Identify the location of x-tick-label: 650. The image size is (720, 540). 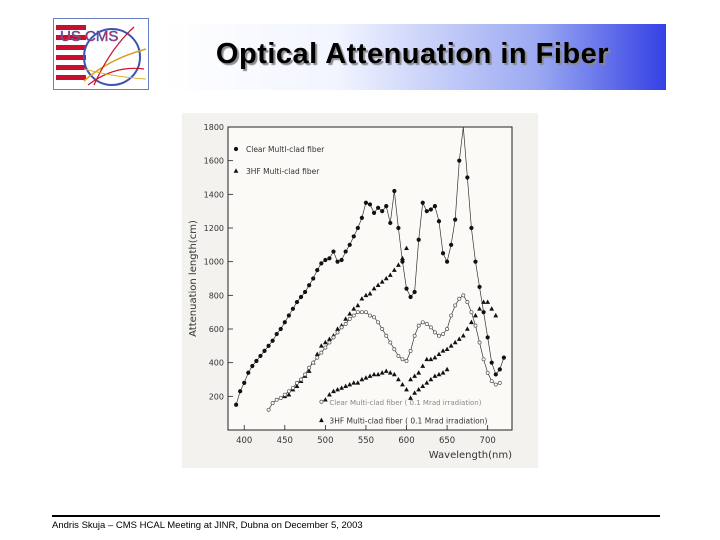
(447, 441).